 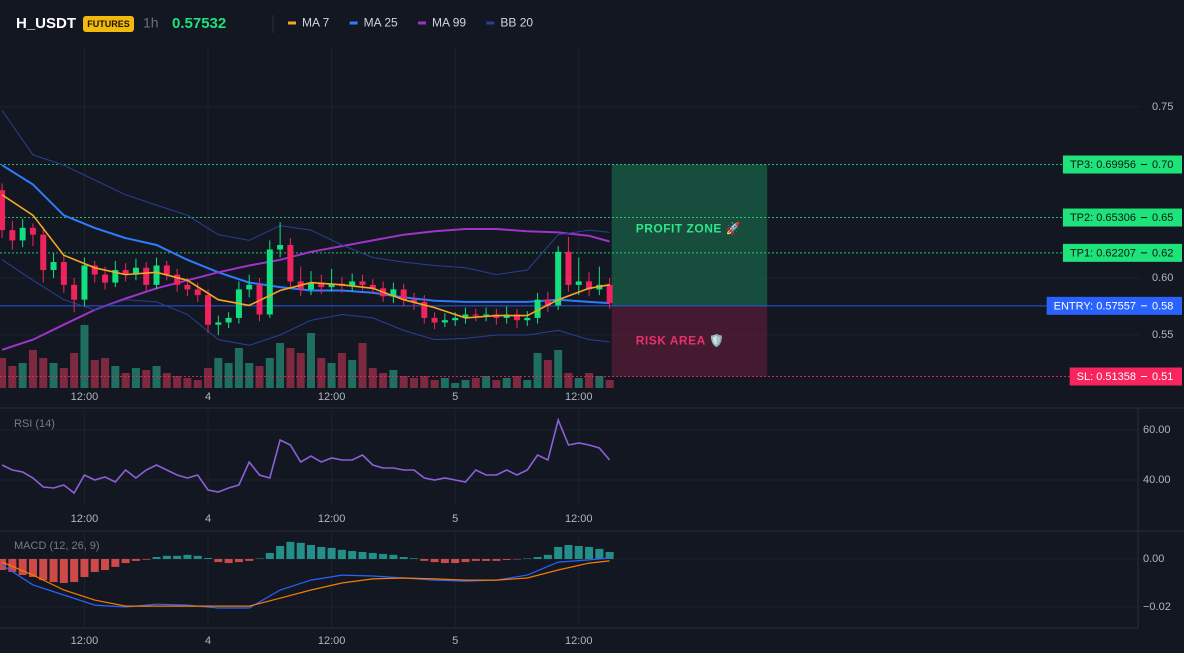 What do you see at coordinates (1157, 607) in the screenshot?
I see `y-tick-label: −0.02` at bounding box center [1157, 607].